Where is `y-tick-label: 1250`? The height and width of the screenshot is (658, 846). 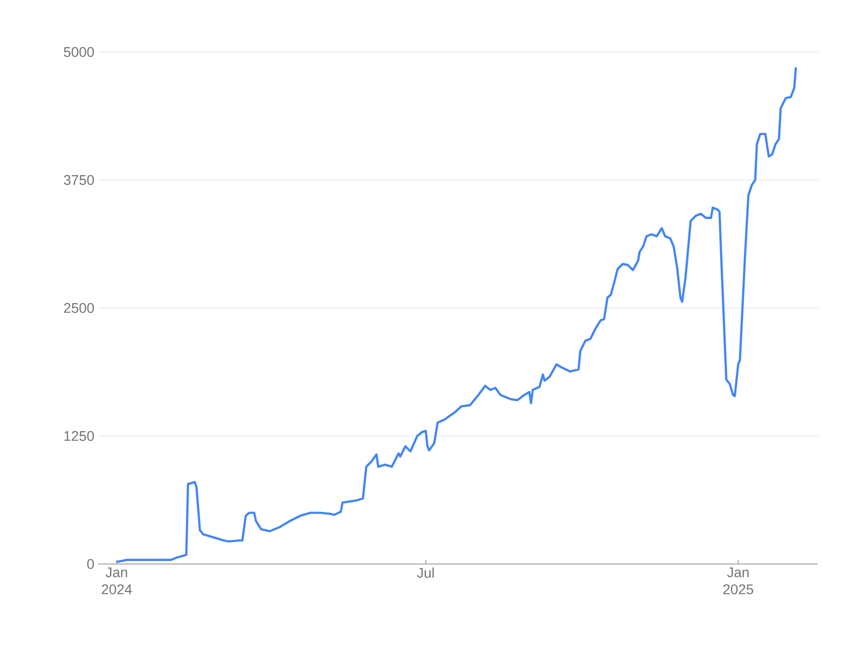 y-tick-label: 1250 is located at coordinates (79, 436).